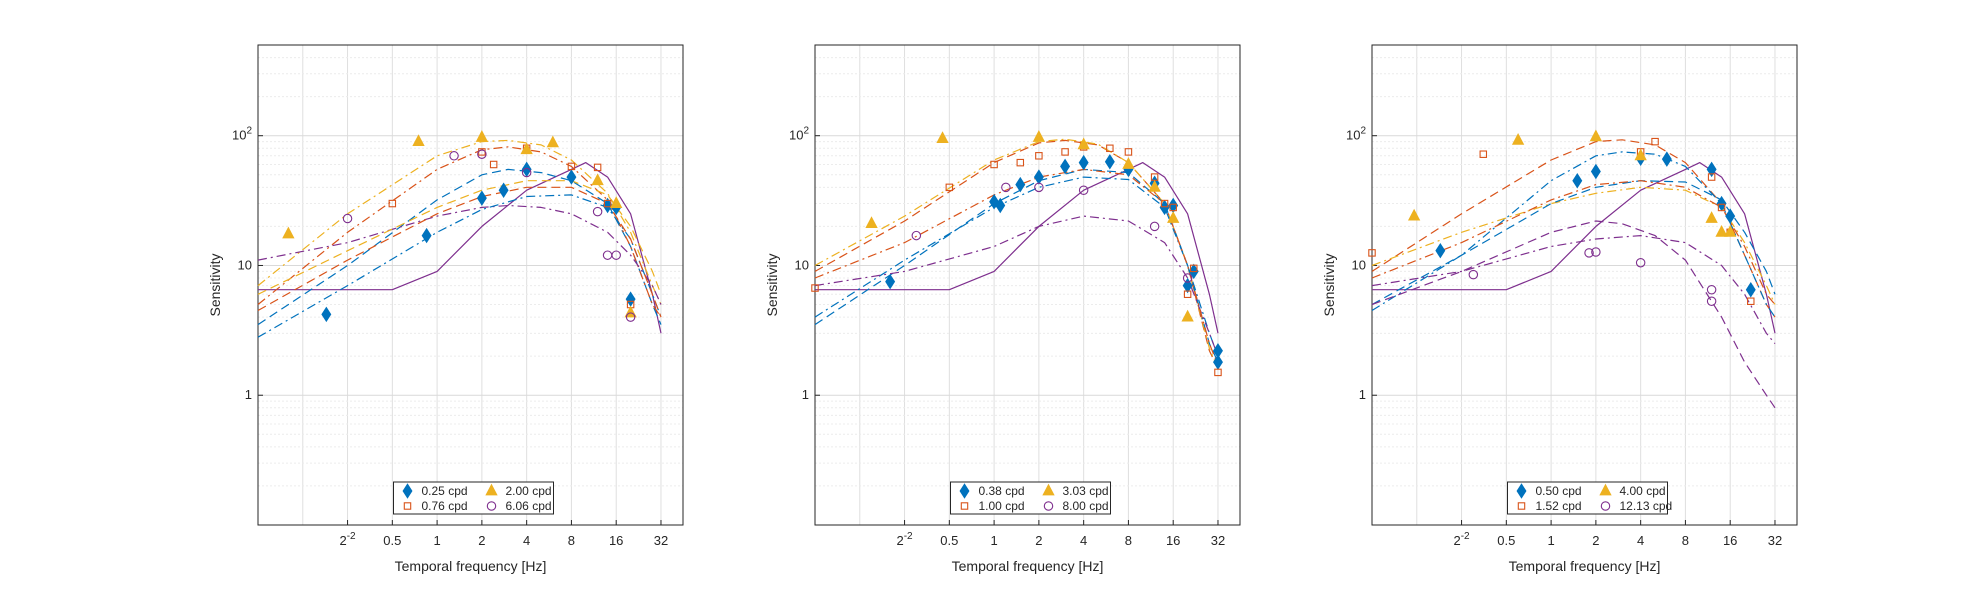 This screenshot has height=591, width=1969. What do you see at coordinates (1559, 491) in the screenshot?
I see `legend-label: 0.50 cpd` at bounding box center [1559, 491].